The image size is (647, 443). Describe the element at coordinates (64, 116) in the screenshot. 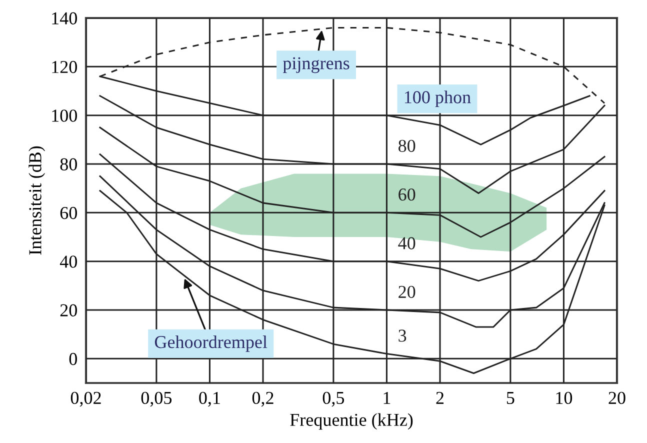

I see `y-tick-label: 100` at that location.